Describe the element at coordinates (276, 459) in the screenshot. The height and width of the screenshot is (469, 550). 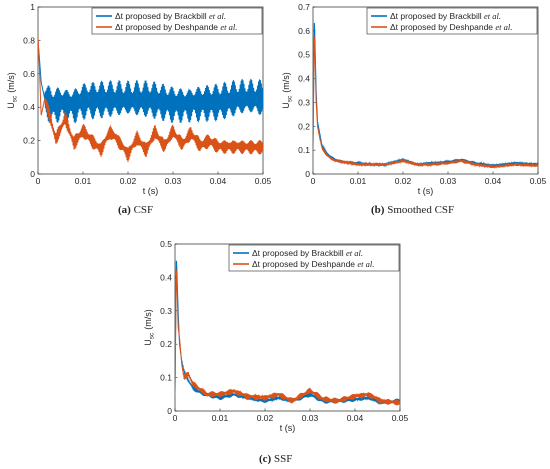
I see `caption-c: (c) SSF` at that location.